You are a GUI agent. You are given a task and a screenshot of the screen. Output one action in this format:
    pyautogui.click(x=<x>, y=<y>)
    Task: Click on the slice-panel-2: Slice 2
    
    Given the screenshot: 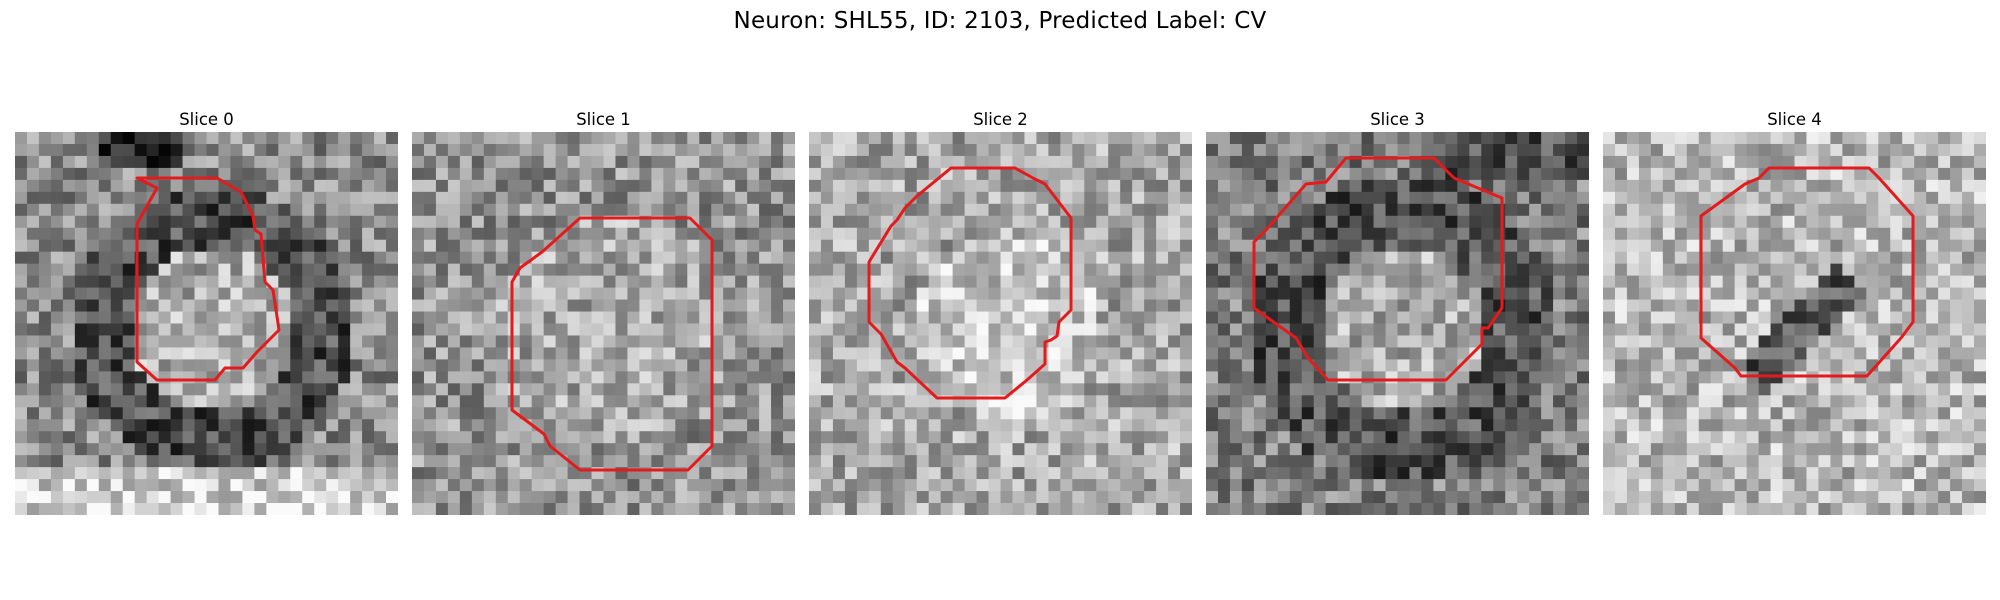 What is the action you would take?
    pyautogui.click(x=1000, y=311)
    